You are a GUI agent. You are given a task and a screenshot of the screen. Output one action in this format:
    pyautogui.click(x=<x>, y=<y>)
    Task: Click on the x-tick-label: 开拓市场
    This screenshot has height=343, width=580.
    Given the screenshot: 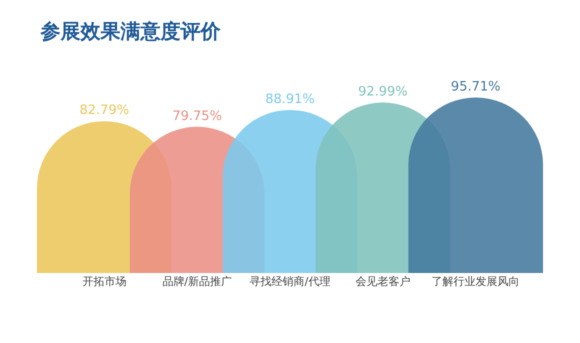 What is the action you would take?
    pyautogui.click(x=104, y=281)
    